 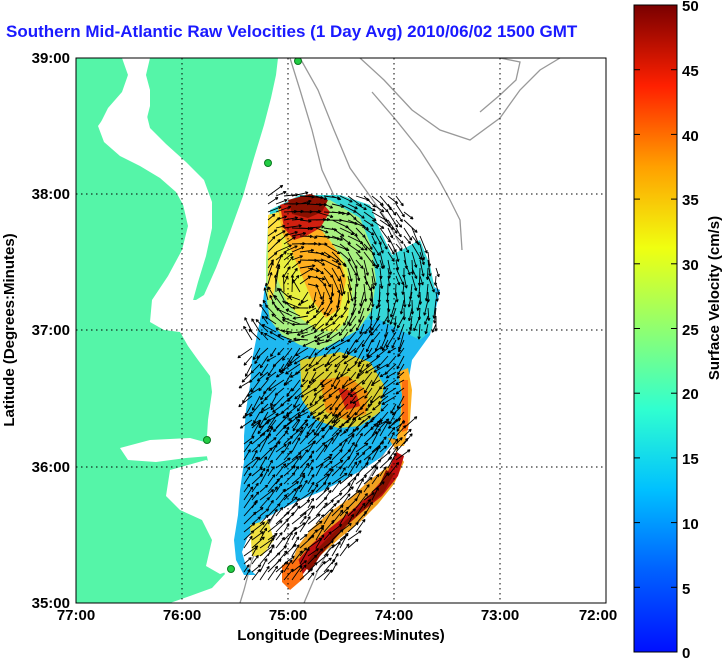 I want to click on colorbar-tick-label: 35, so click(x=690, y=200).